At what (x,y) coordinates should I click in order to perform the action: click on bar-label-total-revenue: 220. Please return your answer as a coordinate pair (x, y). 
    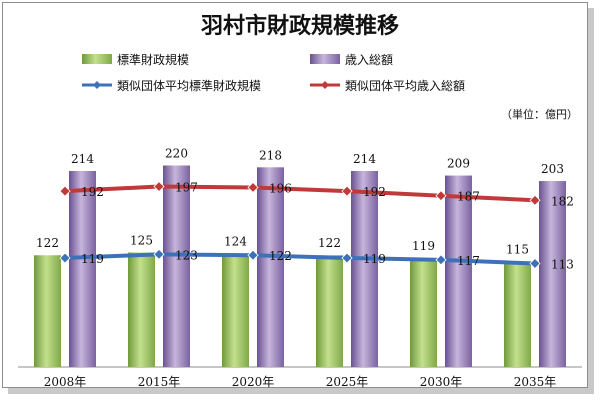
    Looking at the image, I should click on (176, 153).